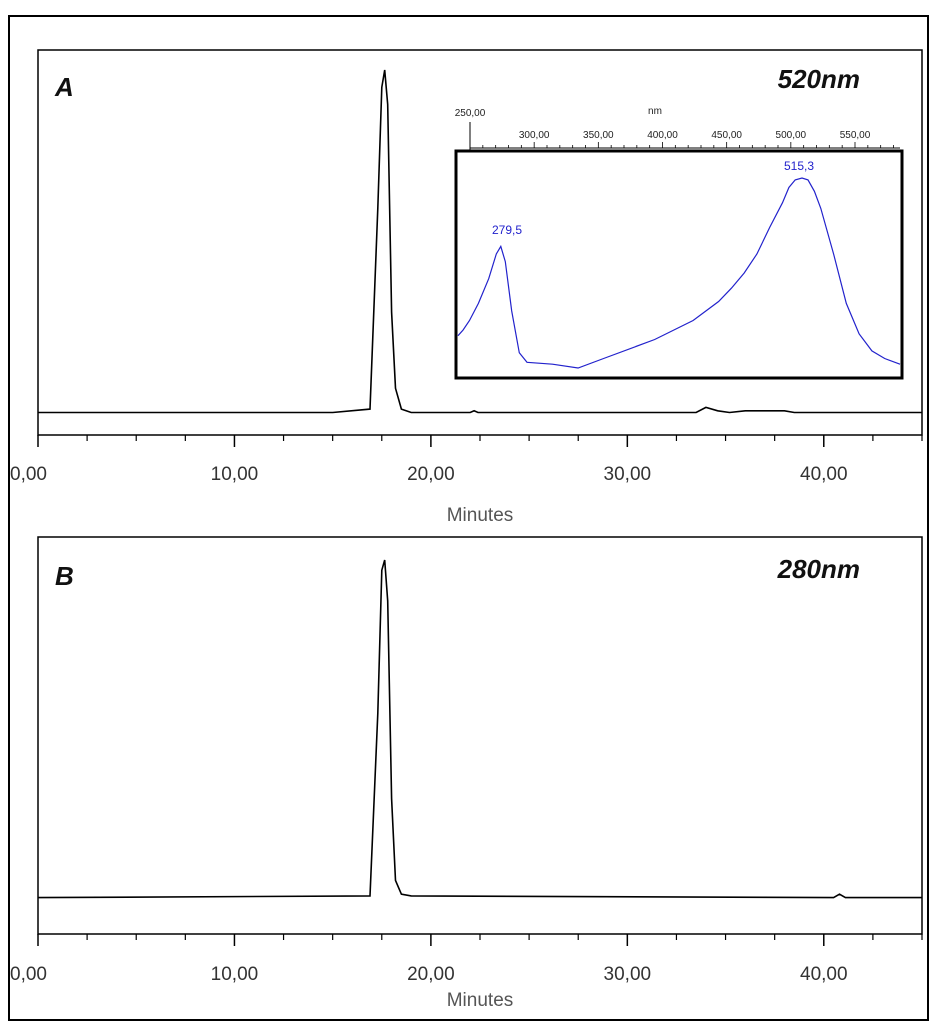 This screenshot has width=932, height=1022. What do you see at coordinates (628, 474) in the screenshot?
I see `panel-a-x-tick-label: 30,00` at bounding box center [628, 474].